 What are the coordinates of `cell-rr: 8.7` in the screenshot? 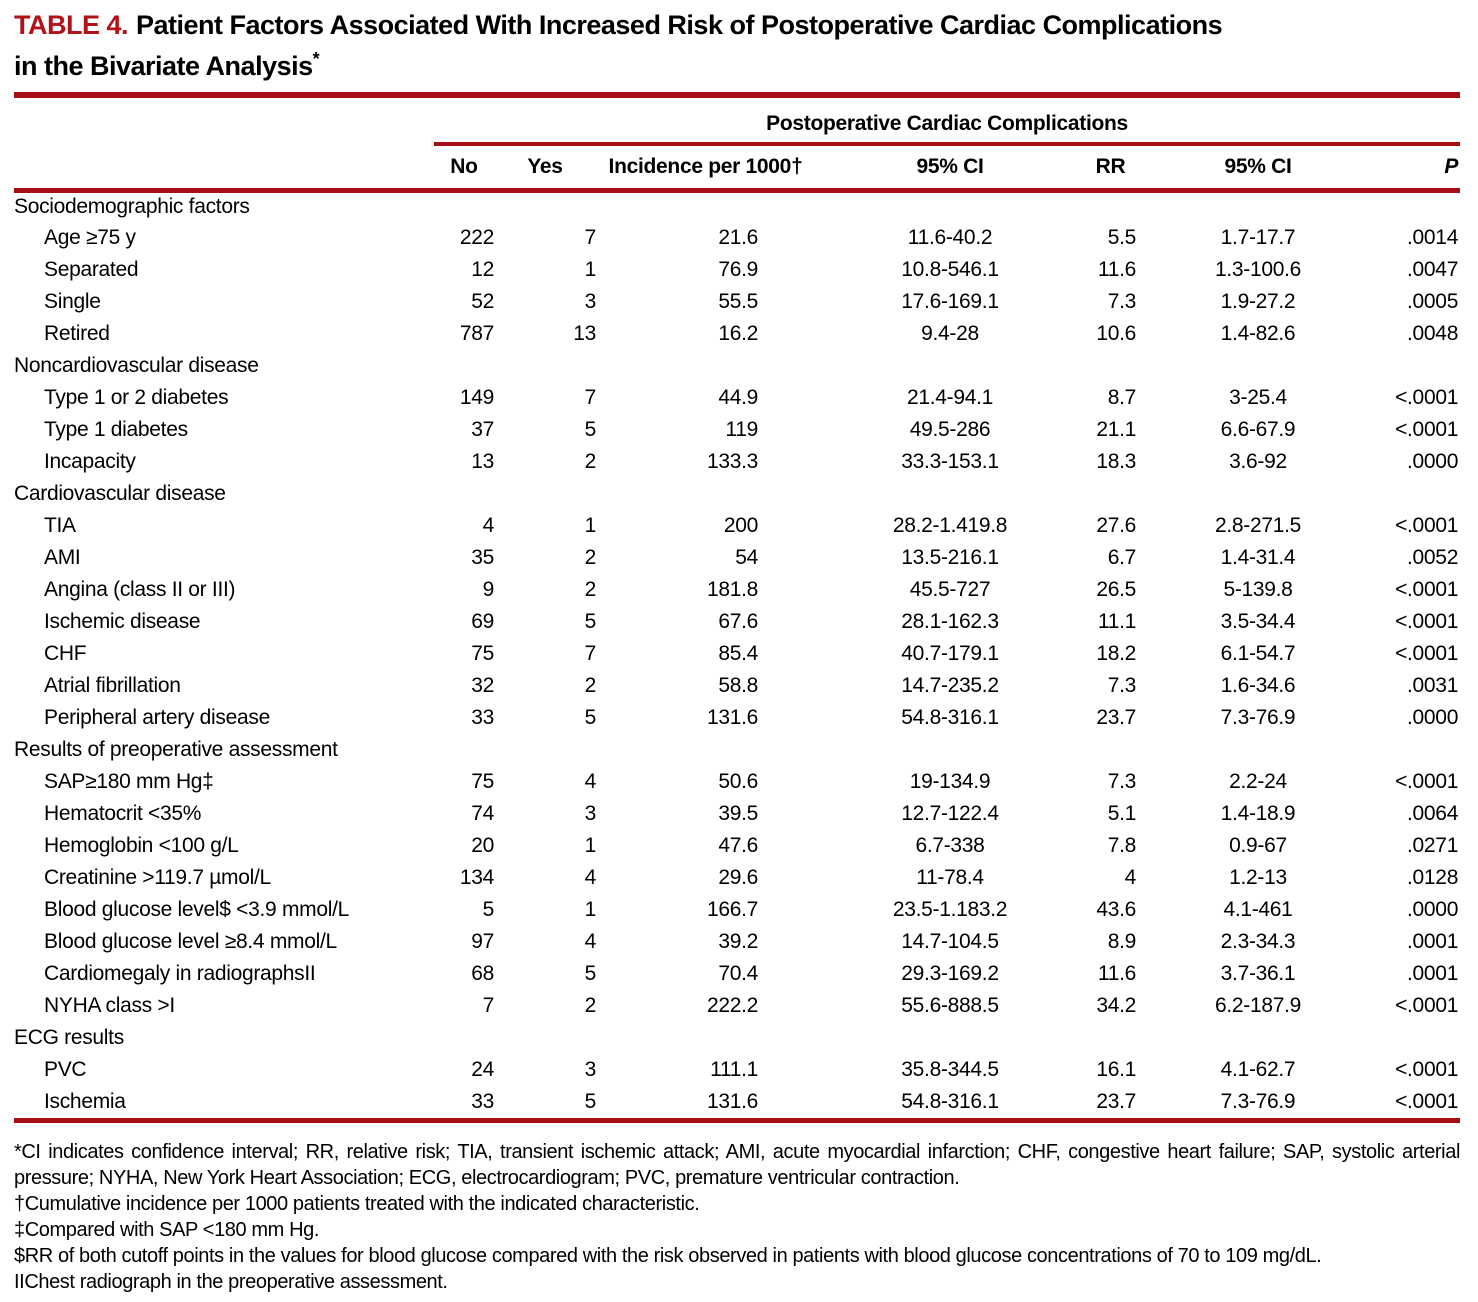 It's located at (1122, 397).